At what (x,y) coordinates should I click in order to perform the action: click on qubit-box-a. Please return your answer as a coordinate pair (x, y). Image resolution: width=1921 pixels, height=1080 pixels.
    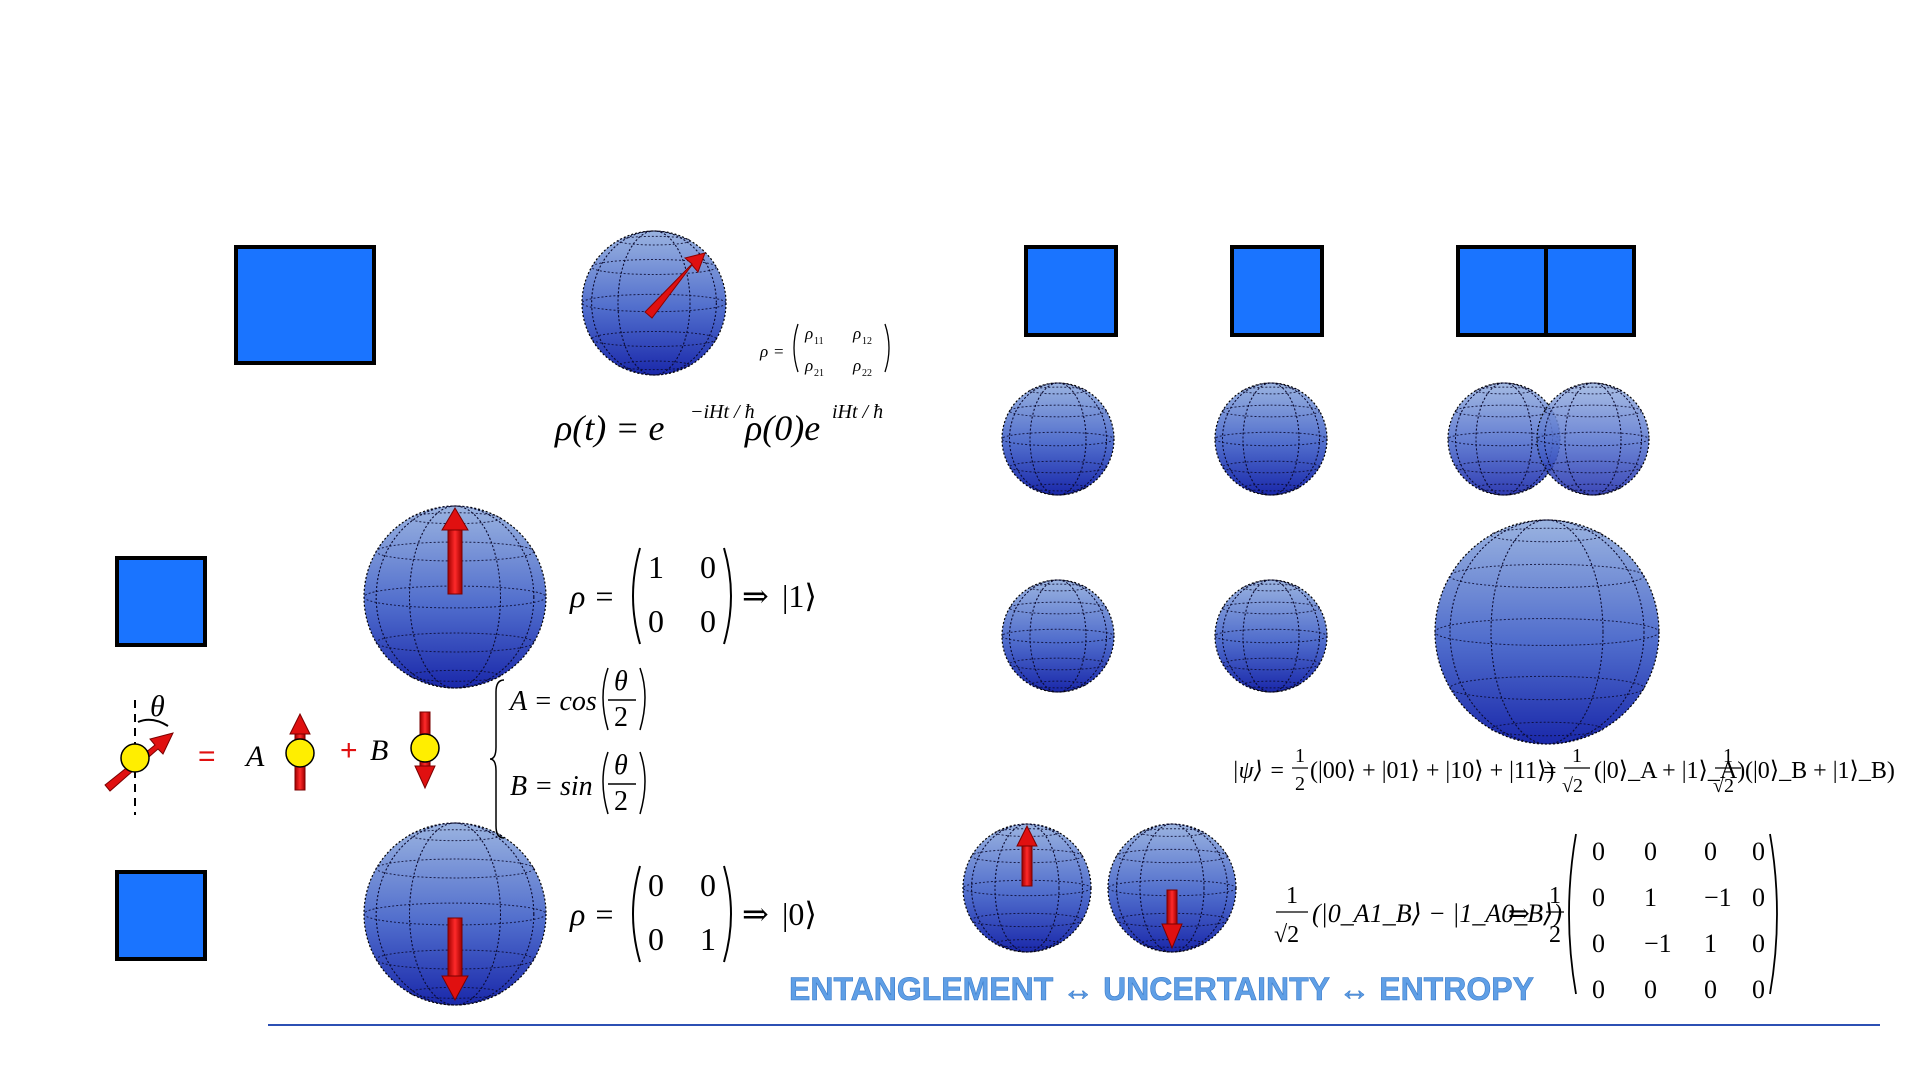
    Looking at the image, I should click on (1071, 291).